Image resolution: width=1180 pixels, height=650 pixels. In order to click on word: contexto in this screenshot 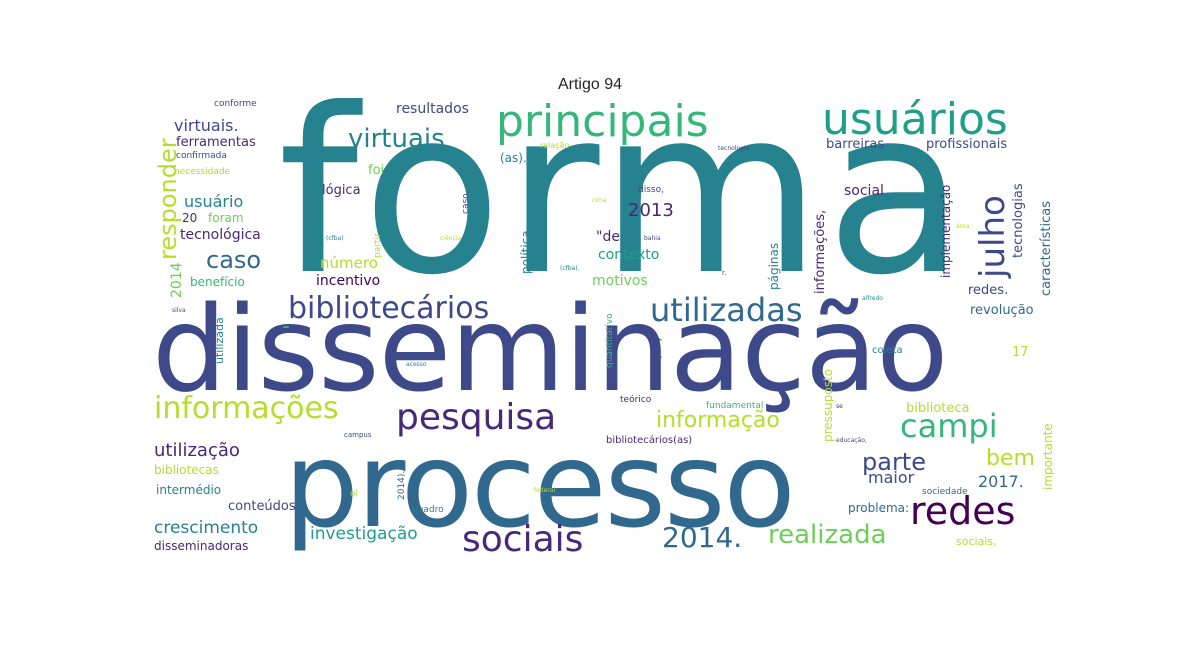, I will do `click(629, 255)`.